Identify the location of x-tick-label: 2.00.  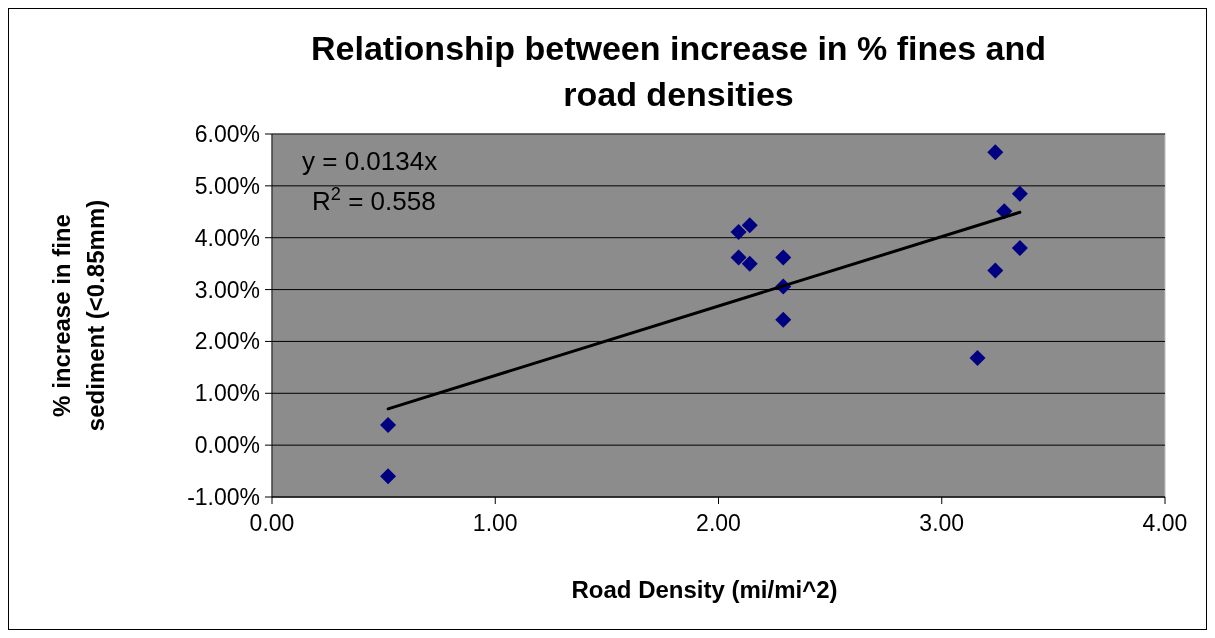
(718, 523).